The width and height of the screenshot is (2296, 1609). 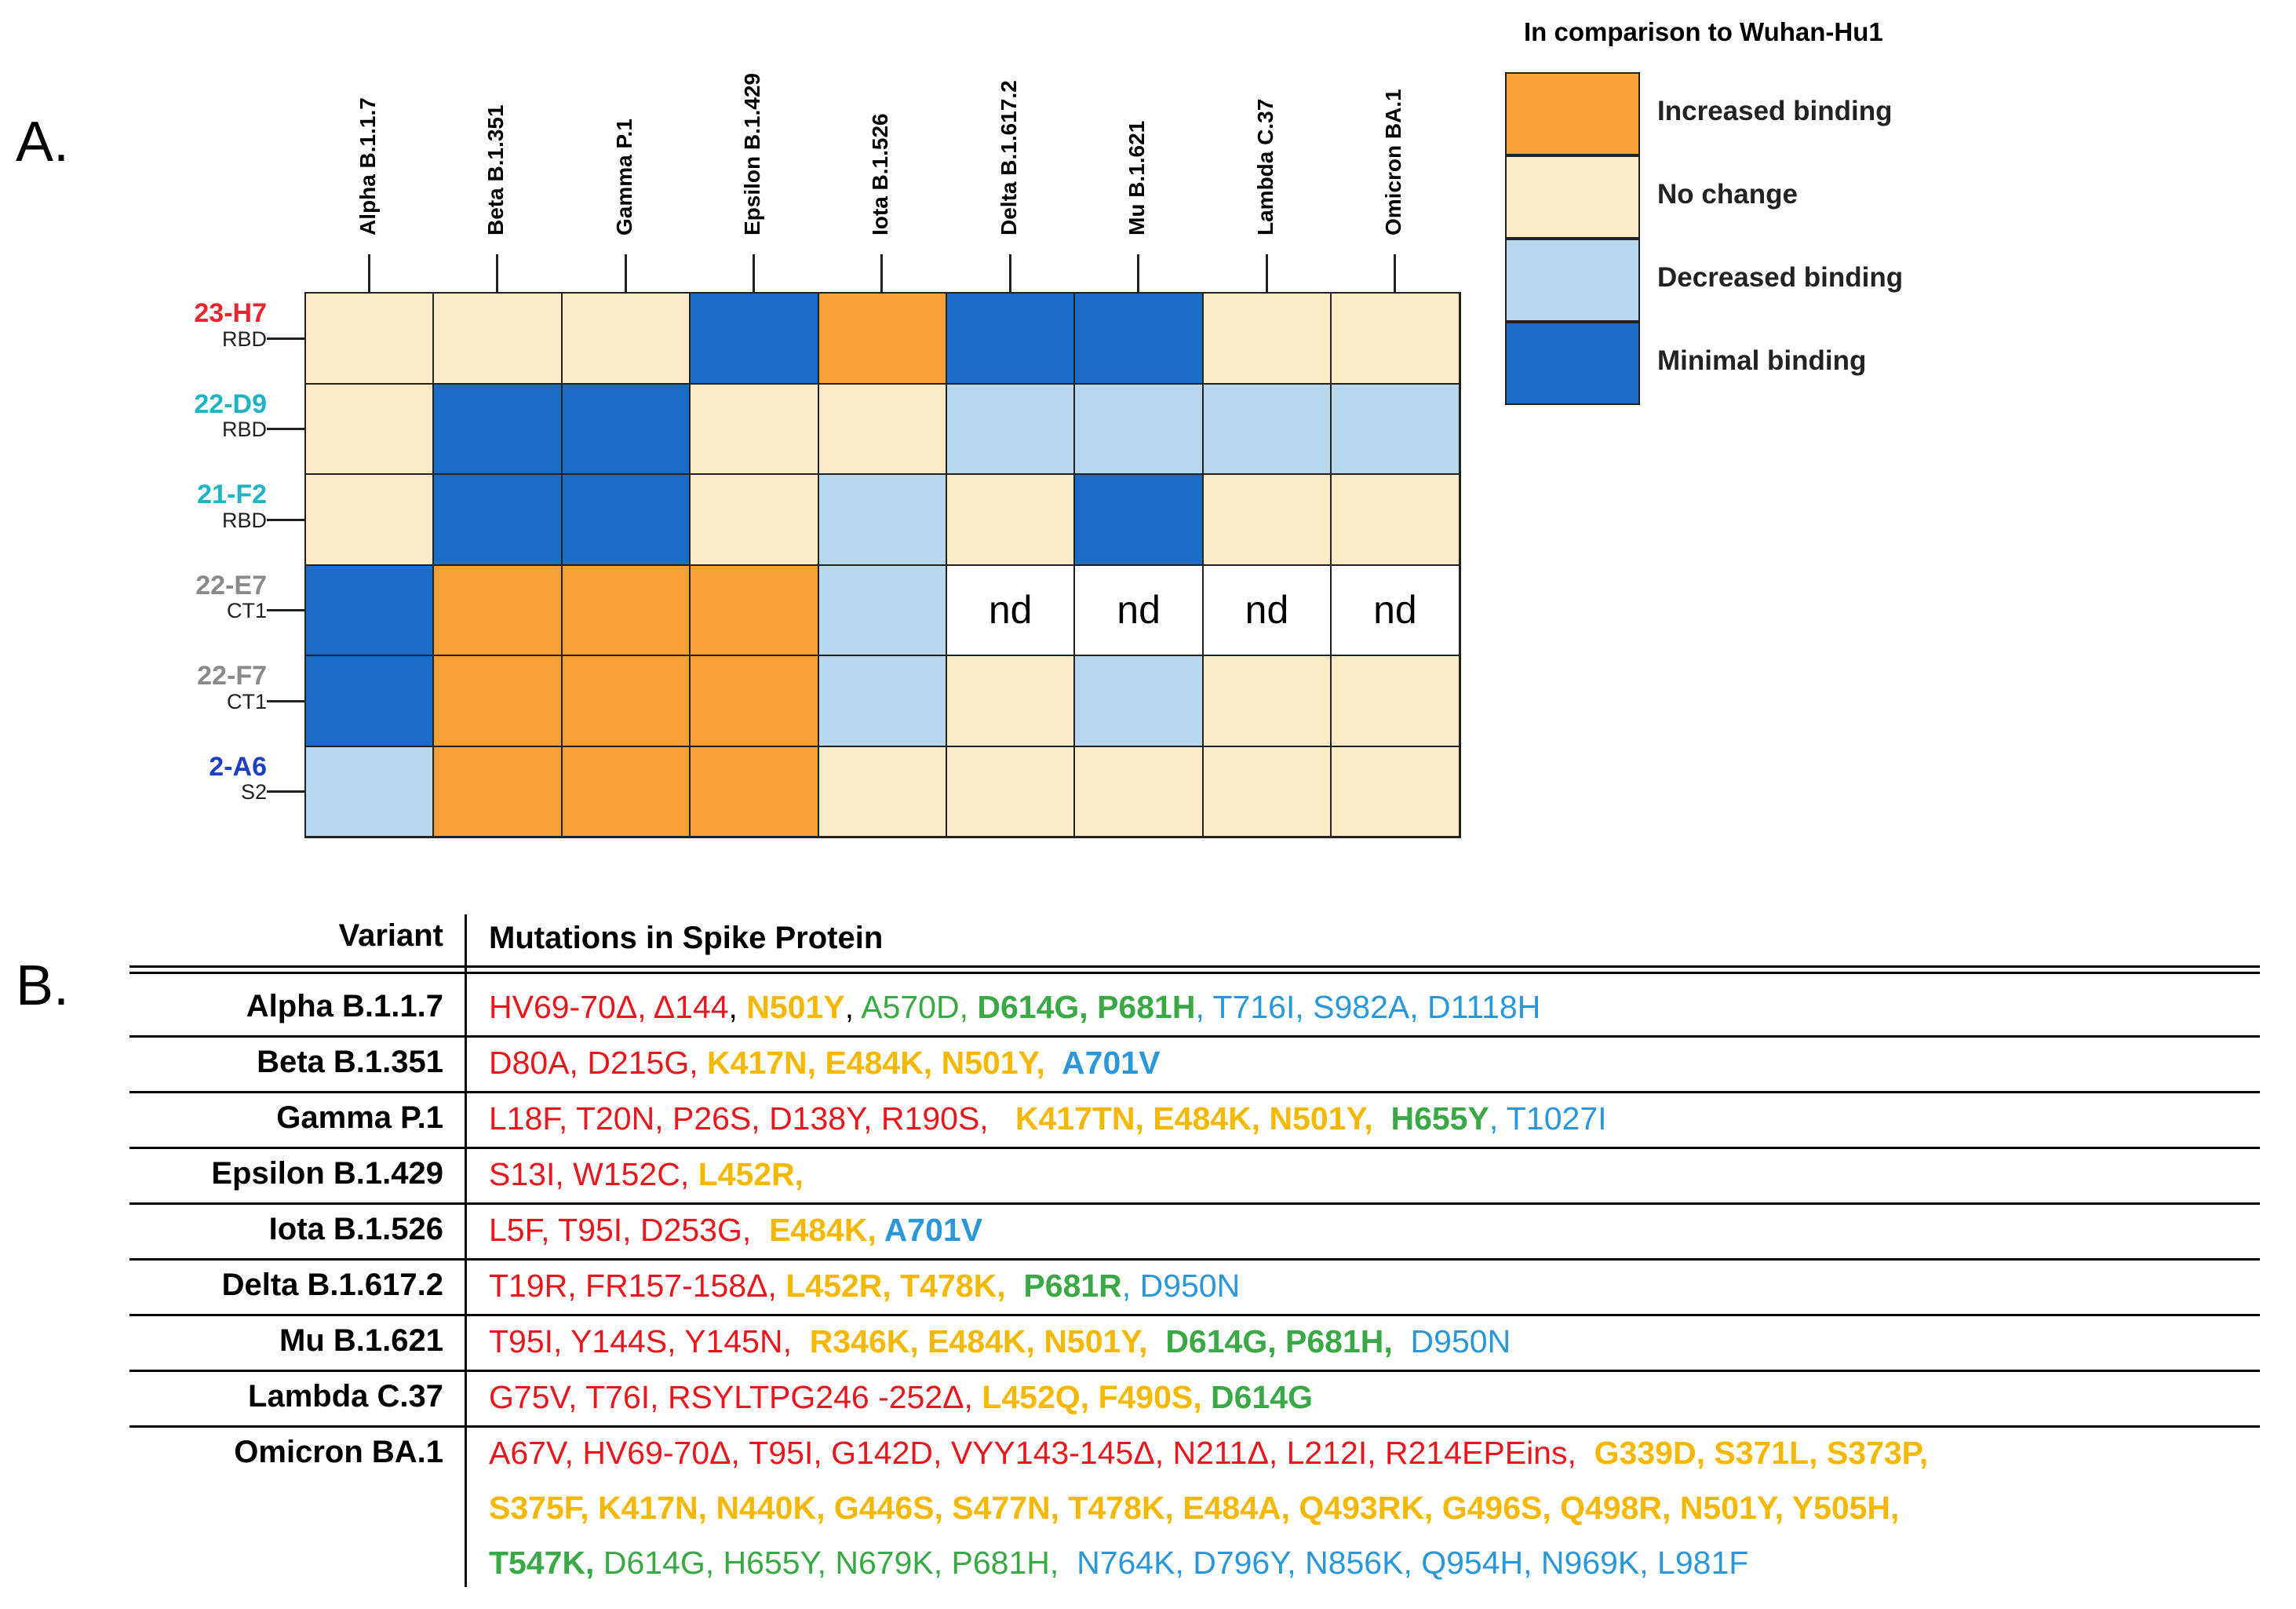 I want to click on mutation-text: D80A, D215G,, so click(x=598, y=1063).